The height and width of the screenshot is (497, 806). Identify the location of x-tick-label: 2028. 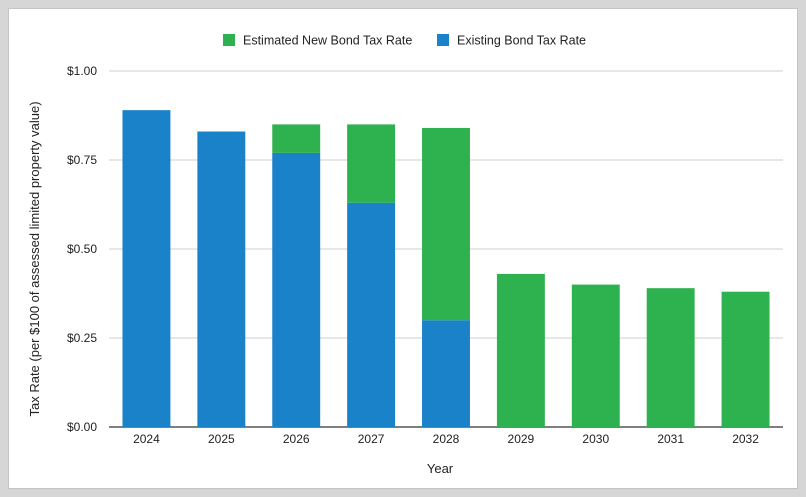
(446, 439).